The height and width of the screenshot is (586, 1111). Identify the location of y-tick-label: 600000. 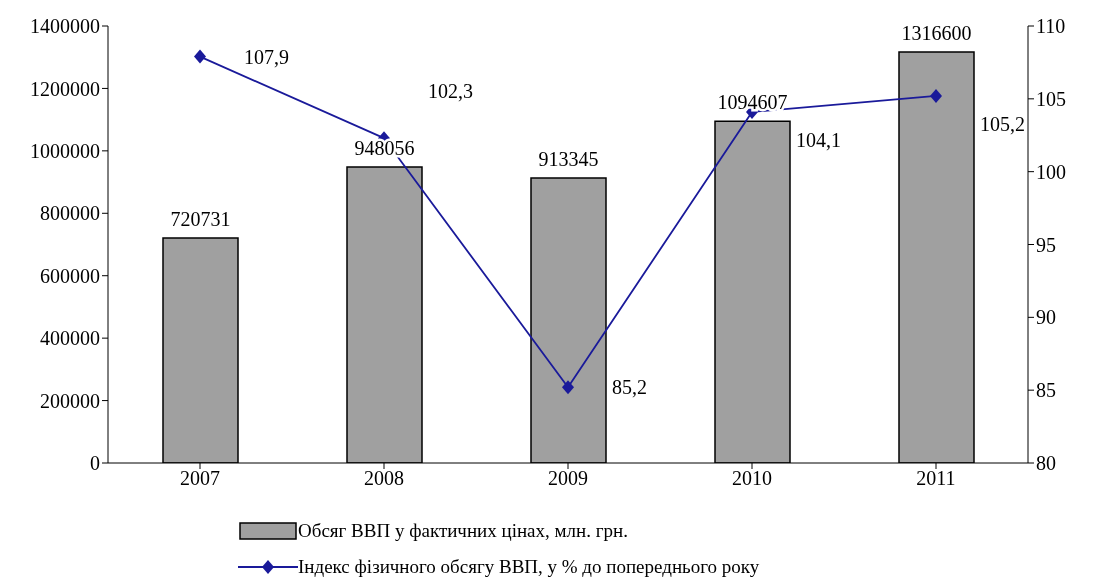
(70, 275).